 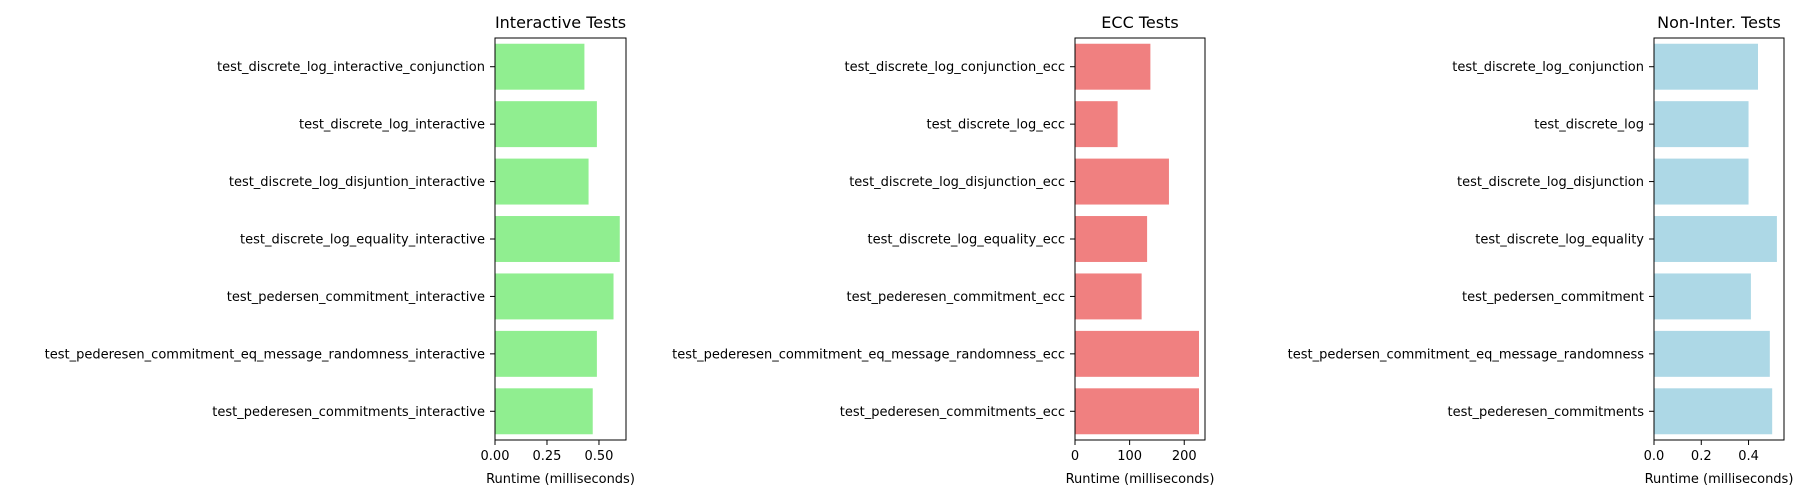 What do you see at coordinates (547, 456) in the screenshot?
I see `x-tick-label: 0.25` at bounding box center [547, 456].